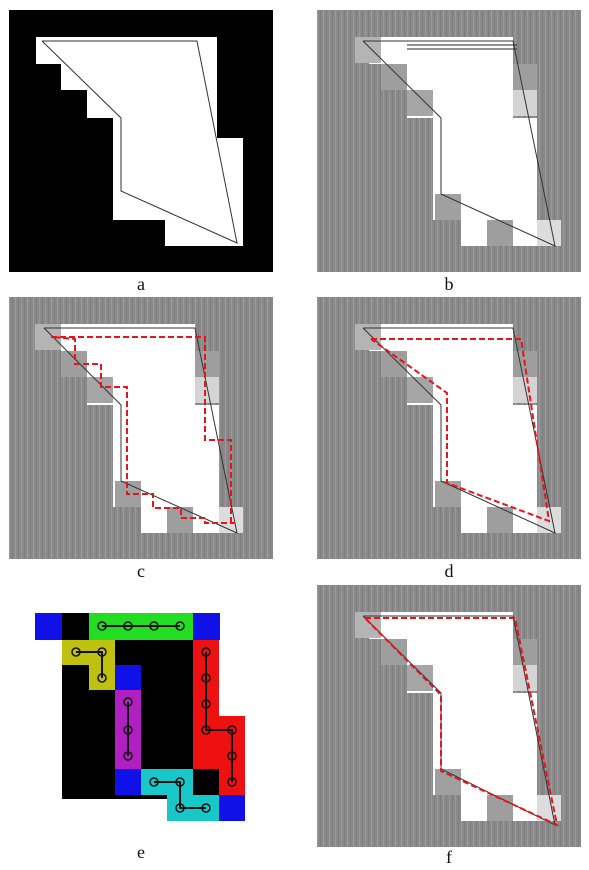 The width and height of the screenshot is (589, 870). I want to click on panel-a-image, so click(141, 141).